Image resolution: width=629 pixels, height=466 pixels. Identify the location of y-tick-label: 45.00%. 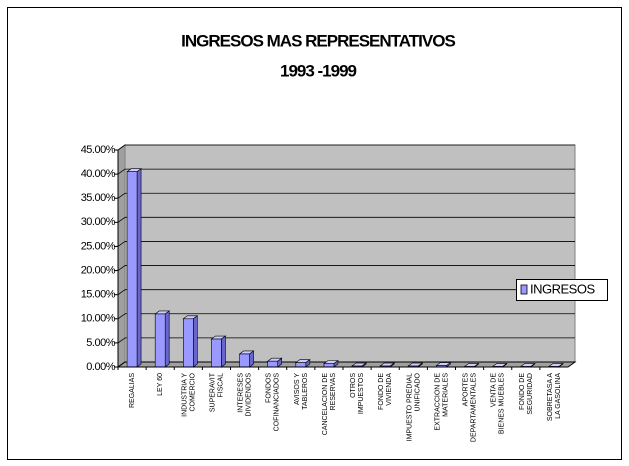
(98, 150).